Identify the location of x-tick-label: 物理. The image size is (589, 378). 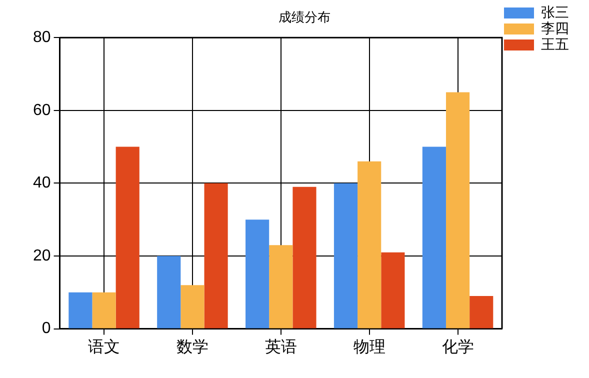
(369, 347).